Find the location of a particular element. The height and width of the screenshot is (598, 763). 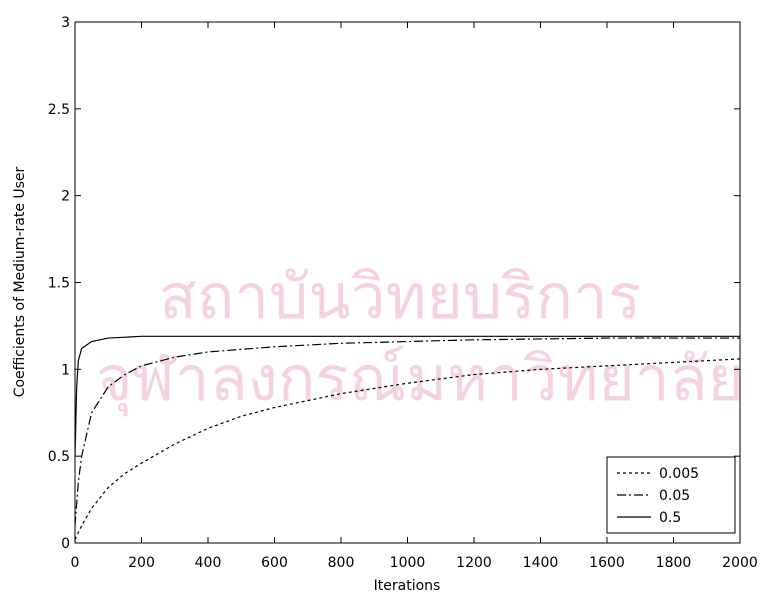

y-tick-label: 3 is located at coordinates (65, 23).